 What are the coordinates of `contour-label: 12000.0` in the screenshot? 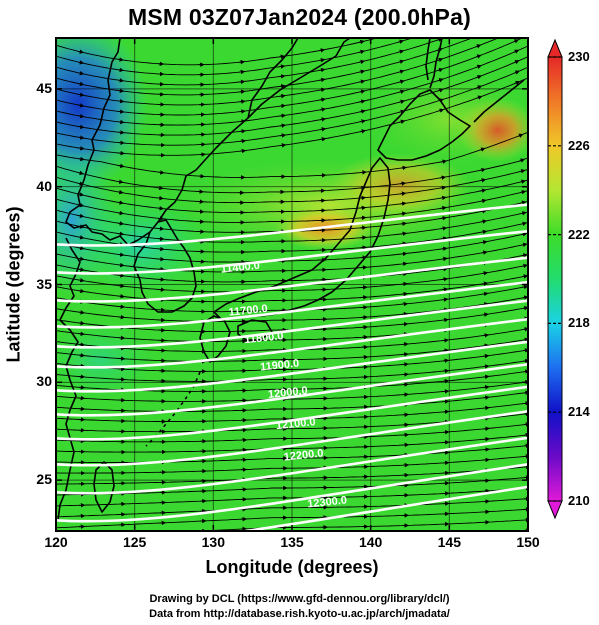 It's located at (287, 393).